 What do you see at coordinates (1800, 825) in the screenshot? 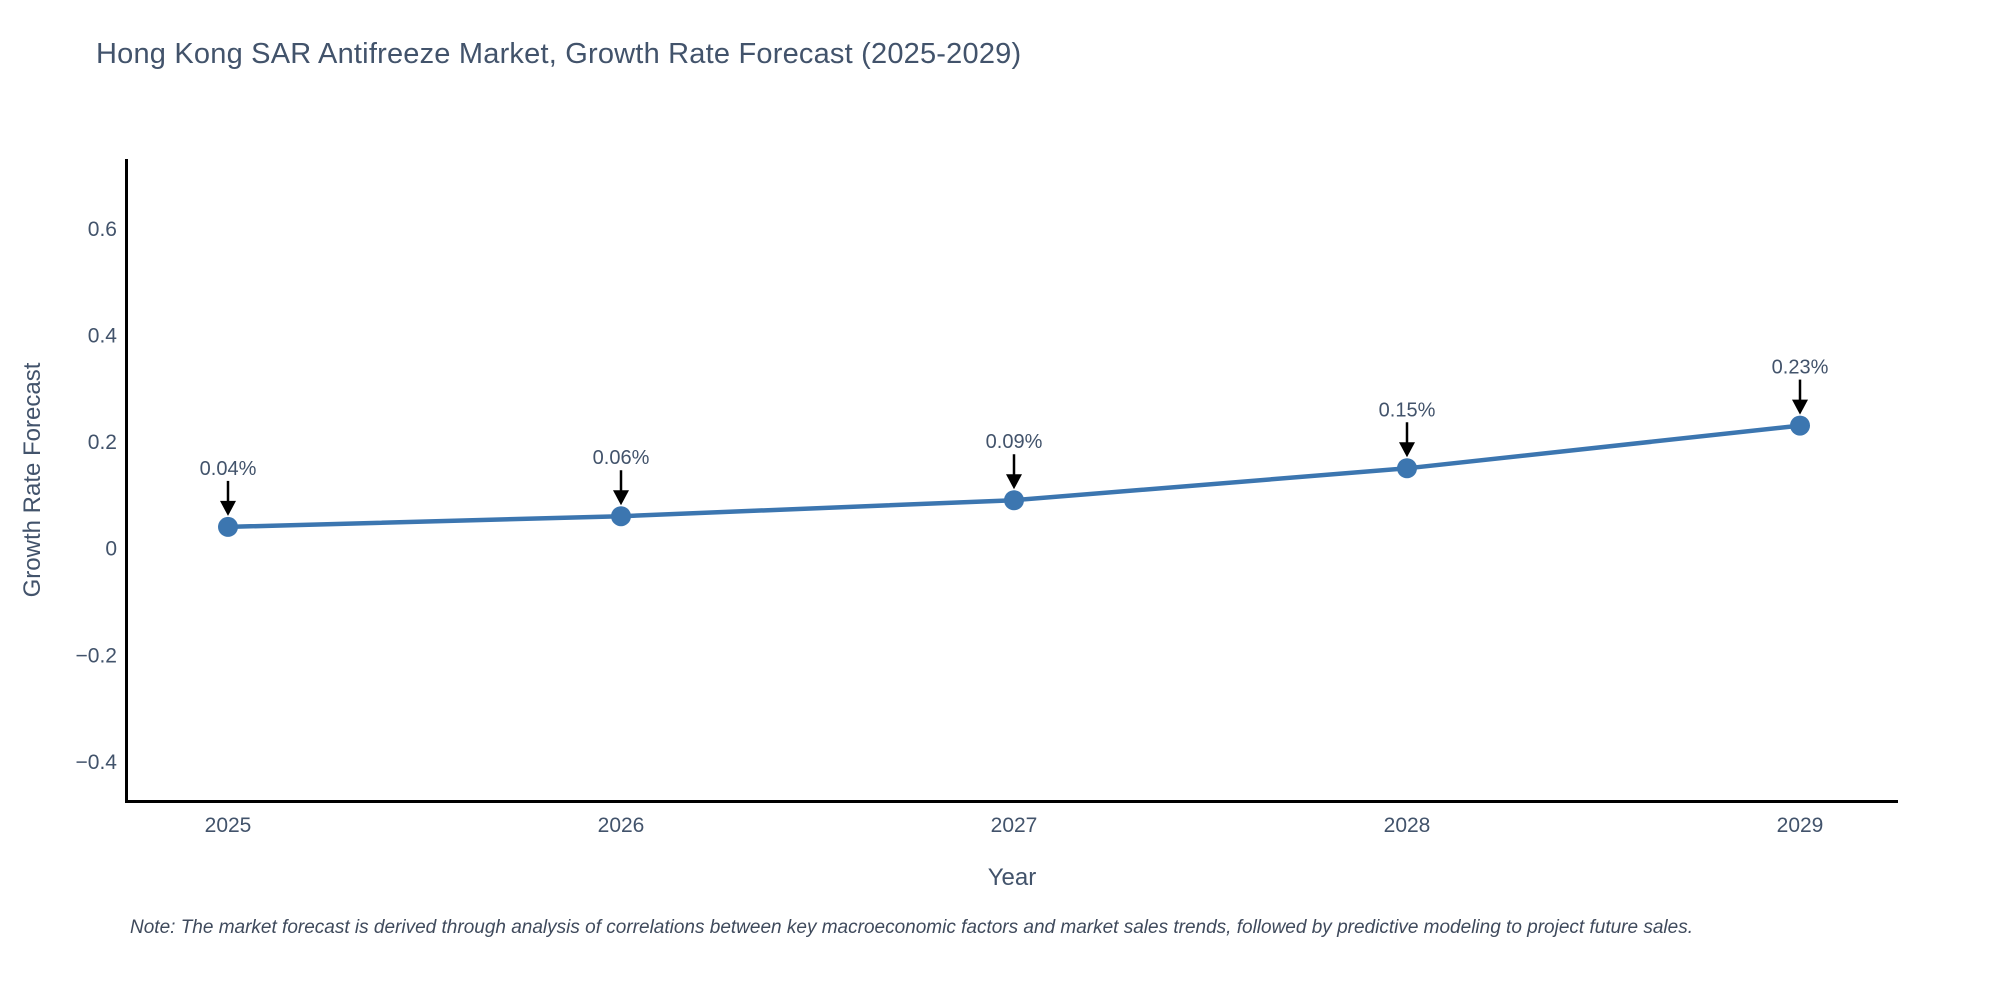
I see `x-tick-label: 2029` at bounding box center [1800, 825].